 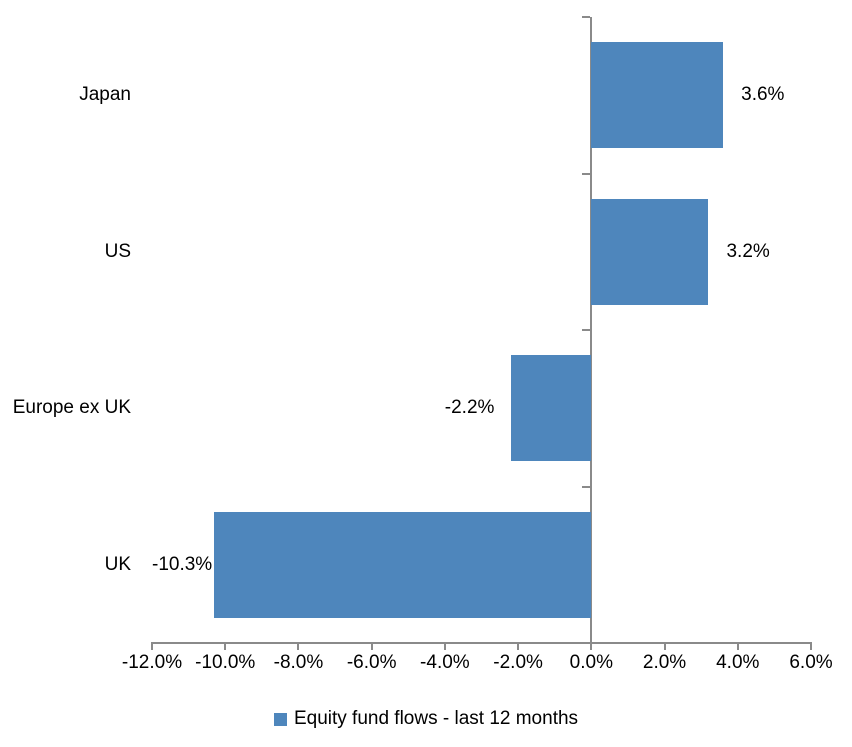 What do you see at coordinates (117, 564) in the screenshot?
I see `category-label: UK` at bounding box center [117, 564].